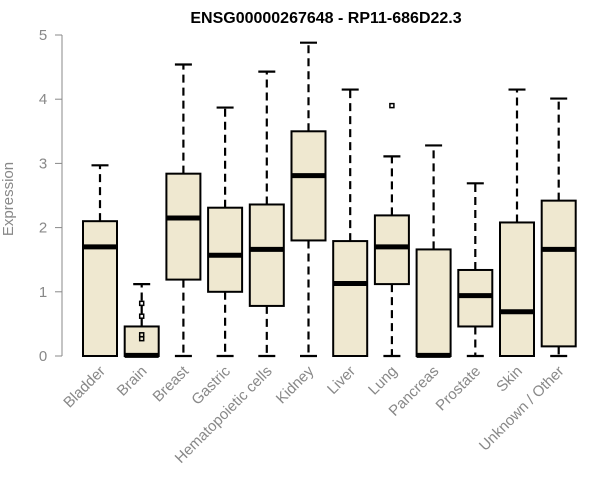 The height and width of the screenshot is (500, 600). I want to click on category-label-breast: Breast, so click(171, 383).